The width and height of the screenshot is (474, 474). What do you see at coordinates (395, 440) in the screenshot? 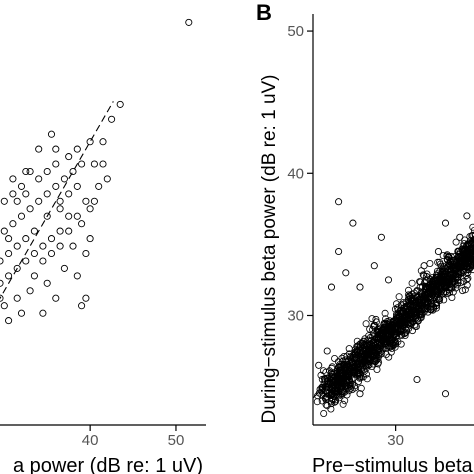
I see `x-tick-label: 30` at bounding box center [395, 440].